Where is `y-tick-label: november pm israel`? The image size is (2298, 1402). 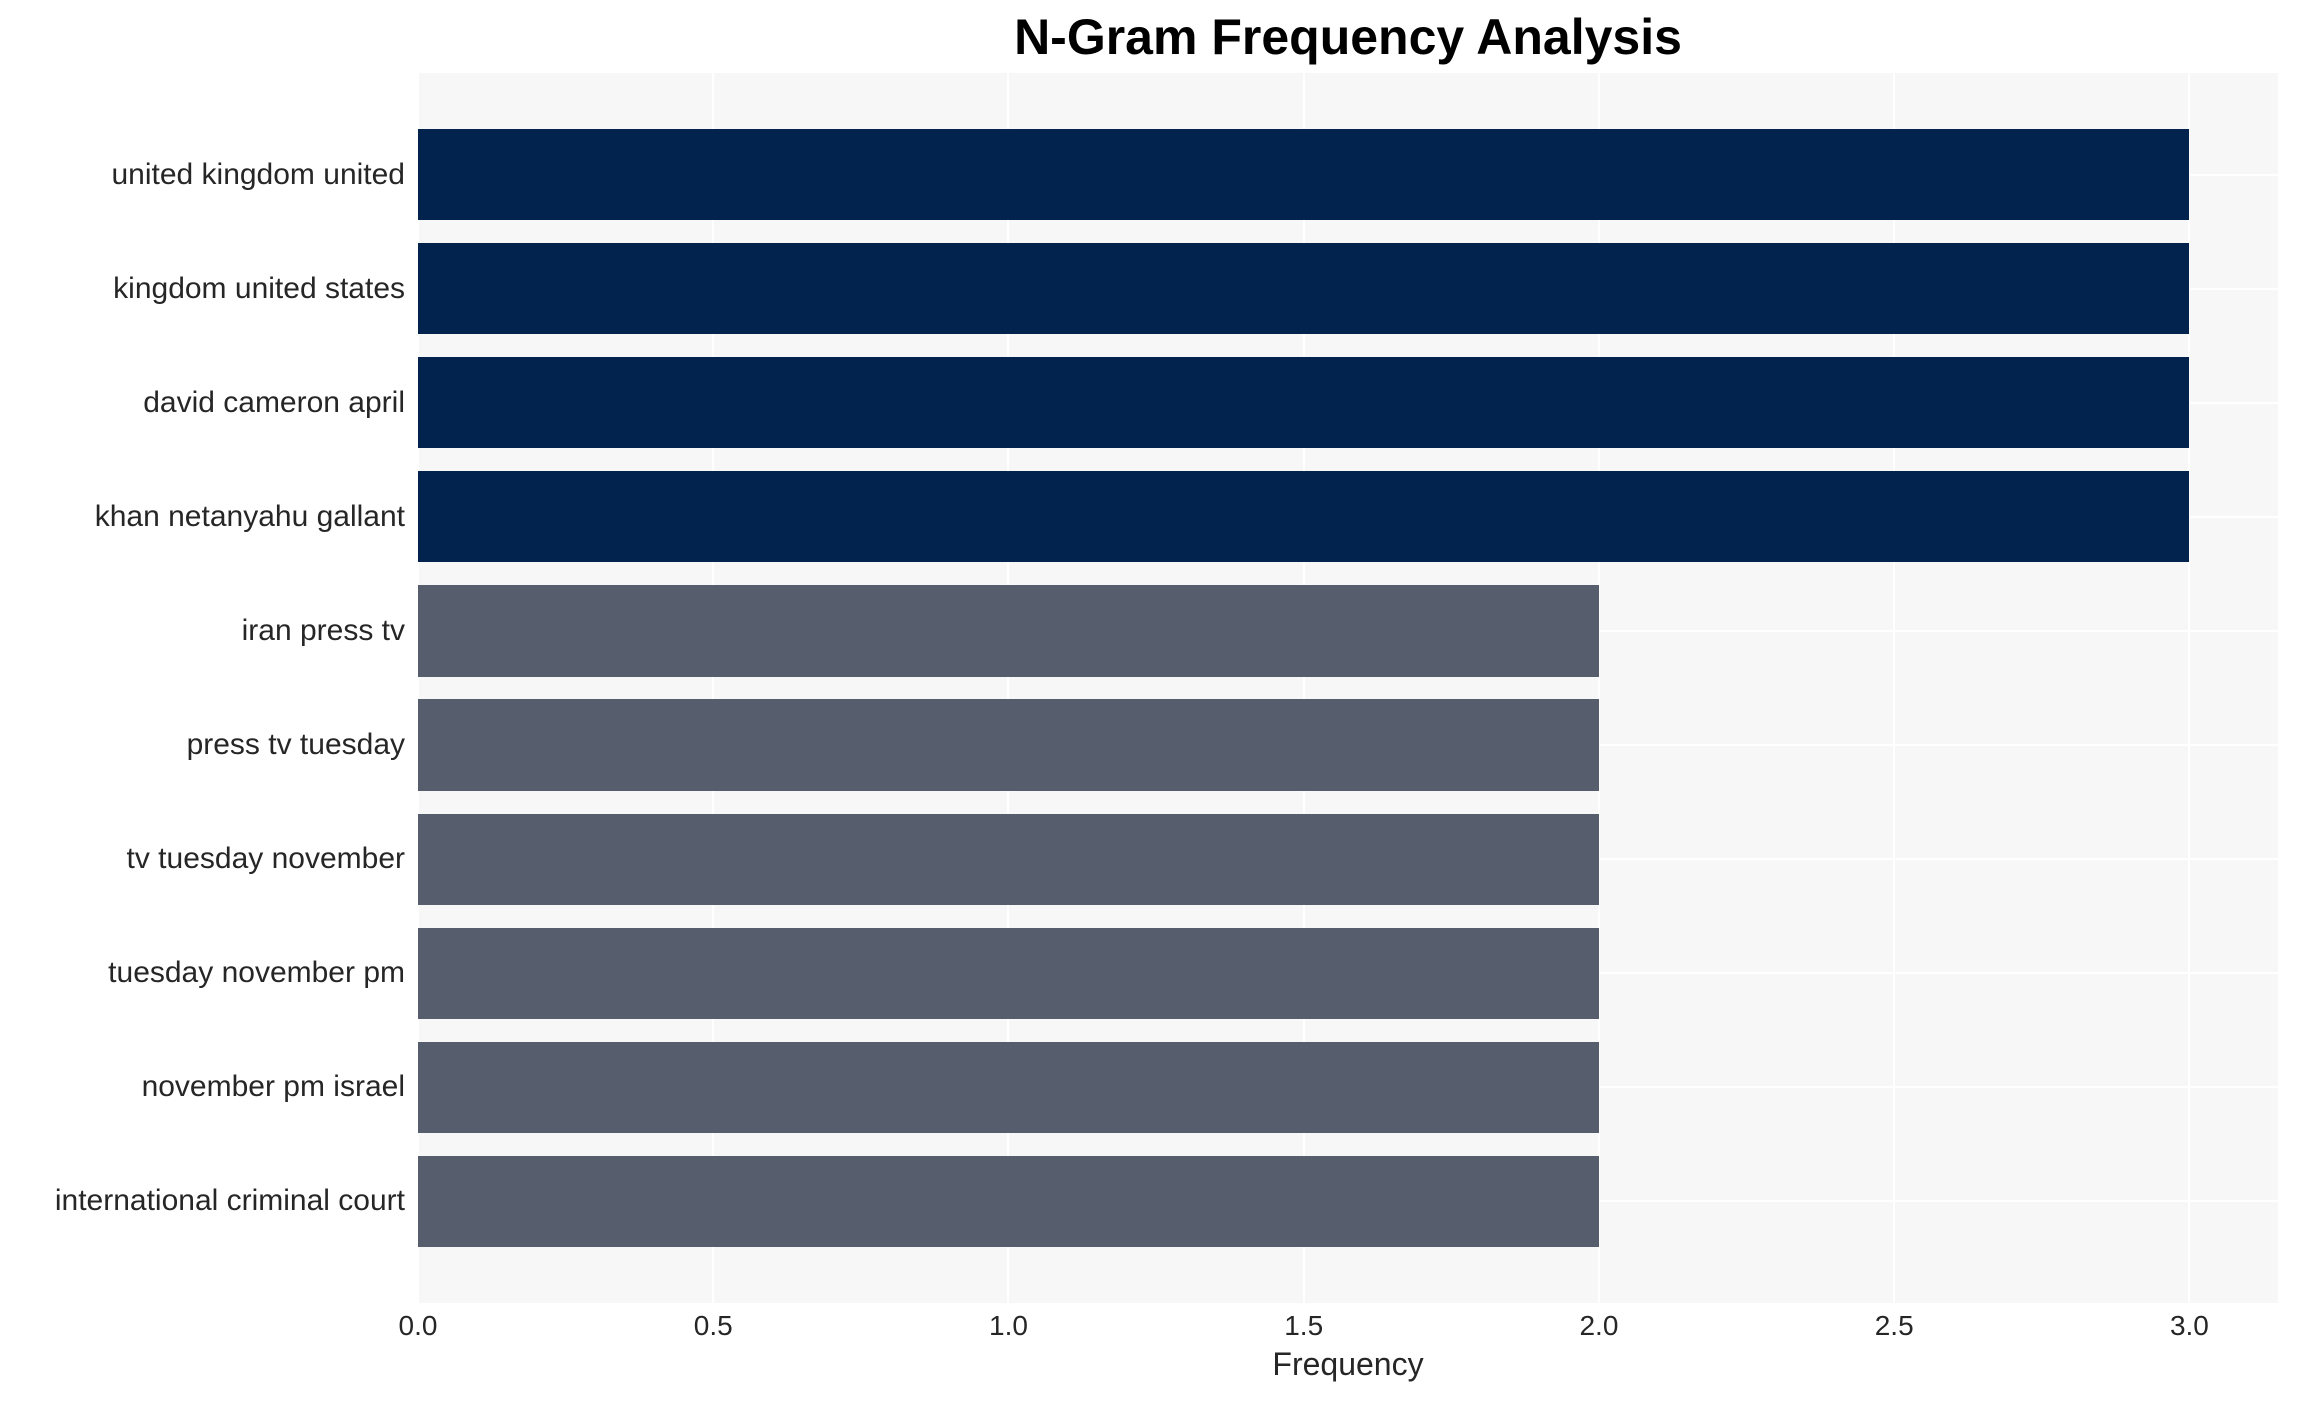
y-tick-label: november pm israel is located at coordinates (273, 1087).